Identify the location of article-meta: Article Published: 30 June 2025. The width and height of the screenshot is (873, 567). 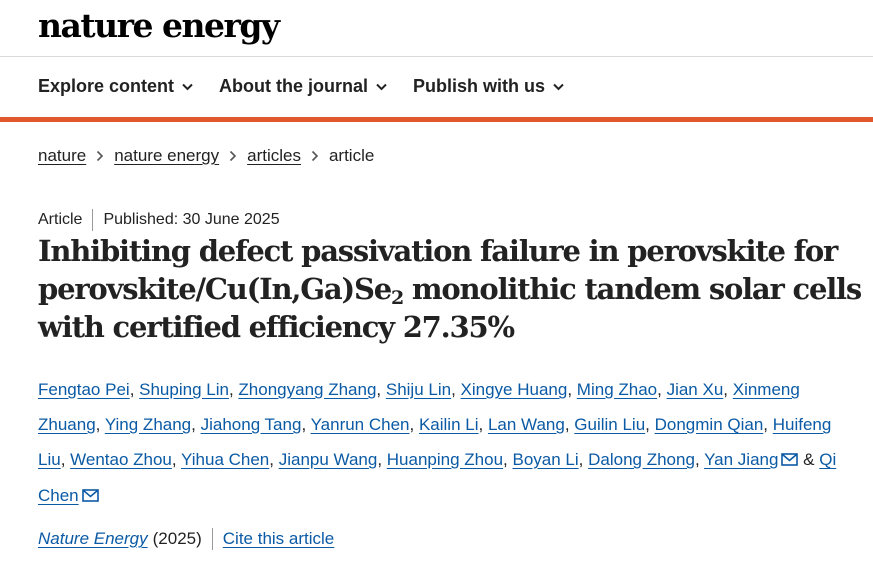
(159, 220).